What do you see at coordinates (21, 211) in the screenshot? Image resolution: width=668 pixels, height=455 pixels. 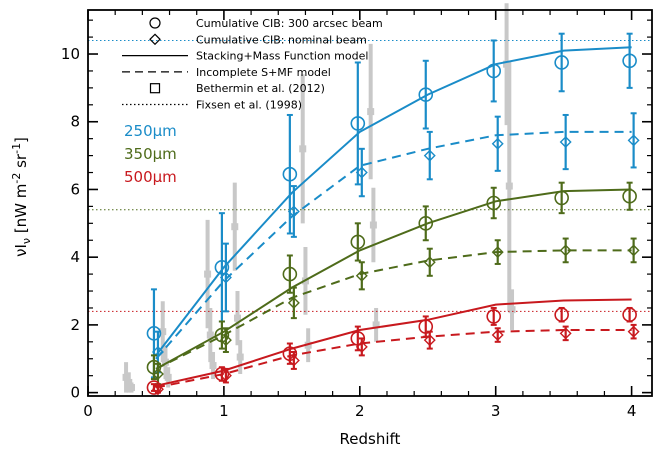 I see `y-axis-title-part: [nW m` at bounding box center [21, 211].